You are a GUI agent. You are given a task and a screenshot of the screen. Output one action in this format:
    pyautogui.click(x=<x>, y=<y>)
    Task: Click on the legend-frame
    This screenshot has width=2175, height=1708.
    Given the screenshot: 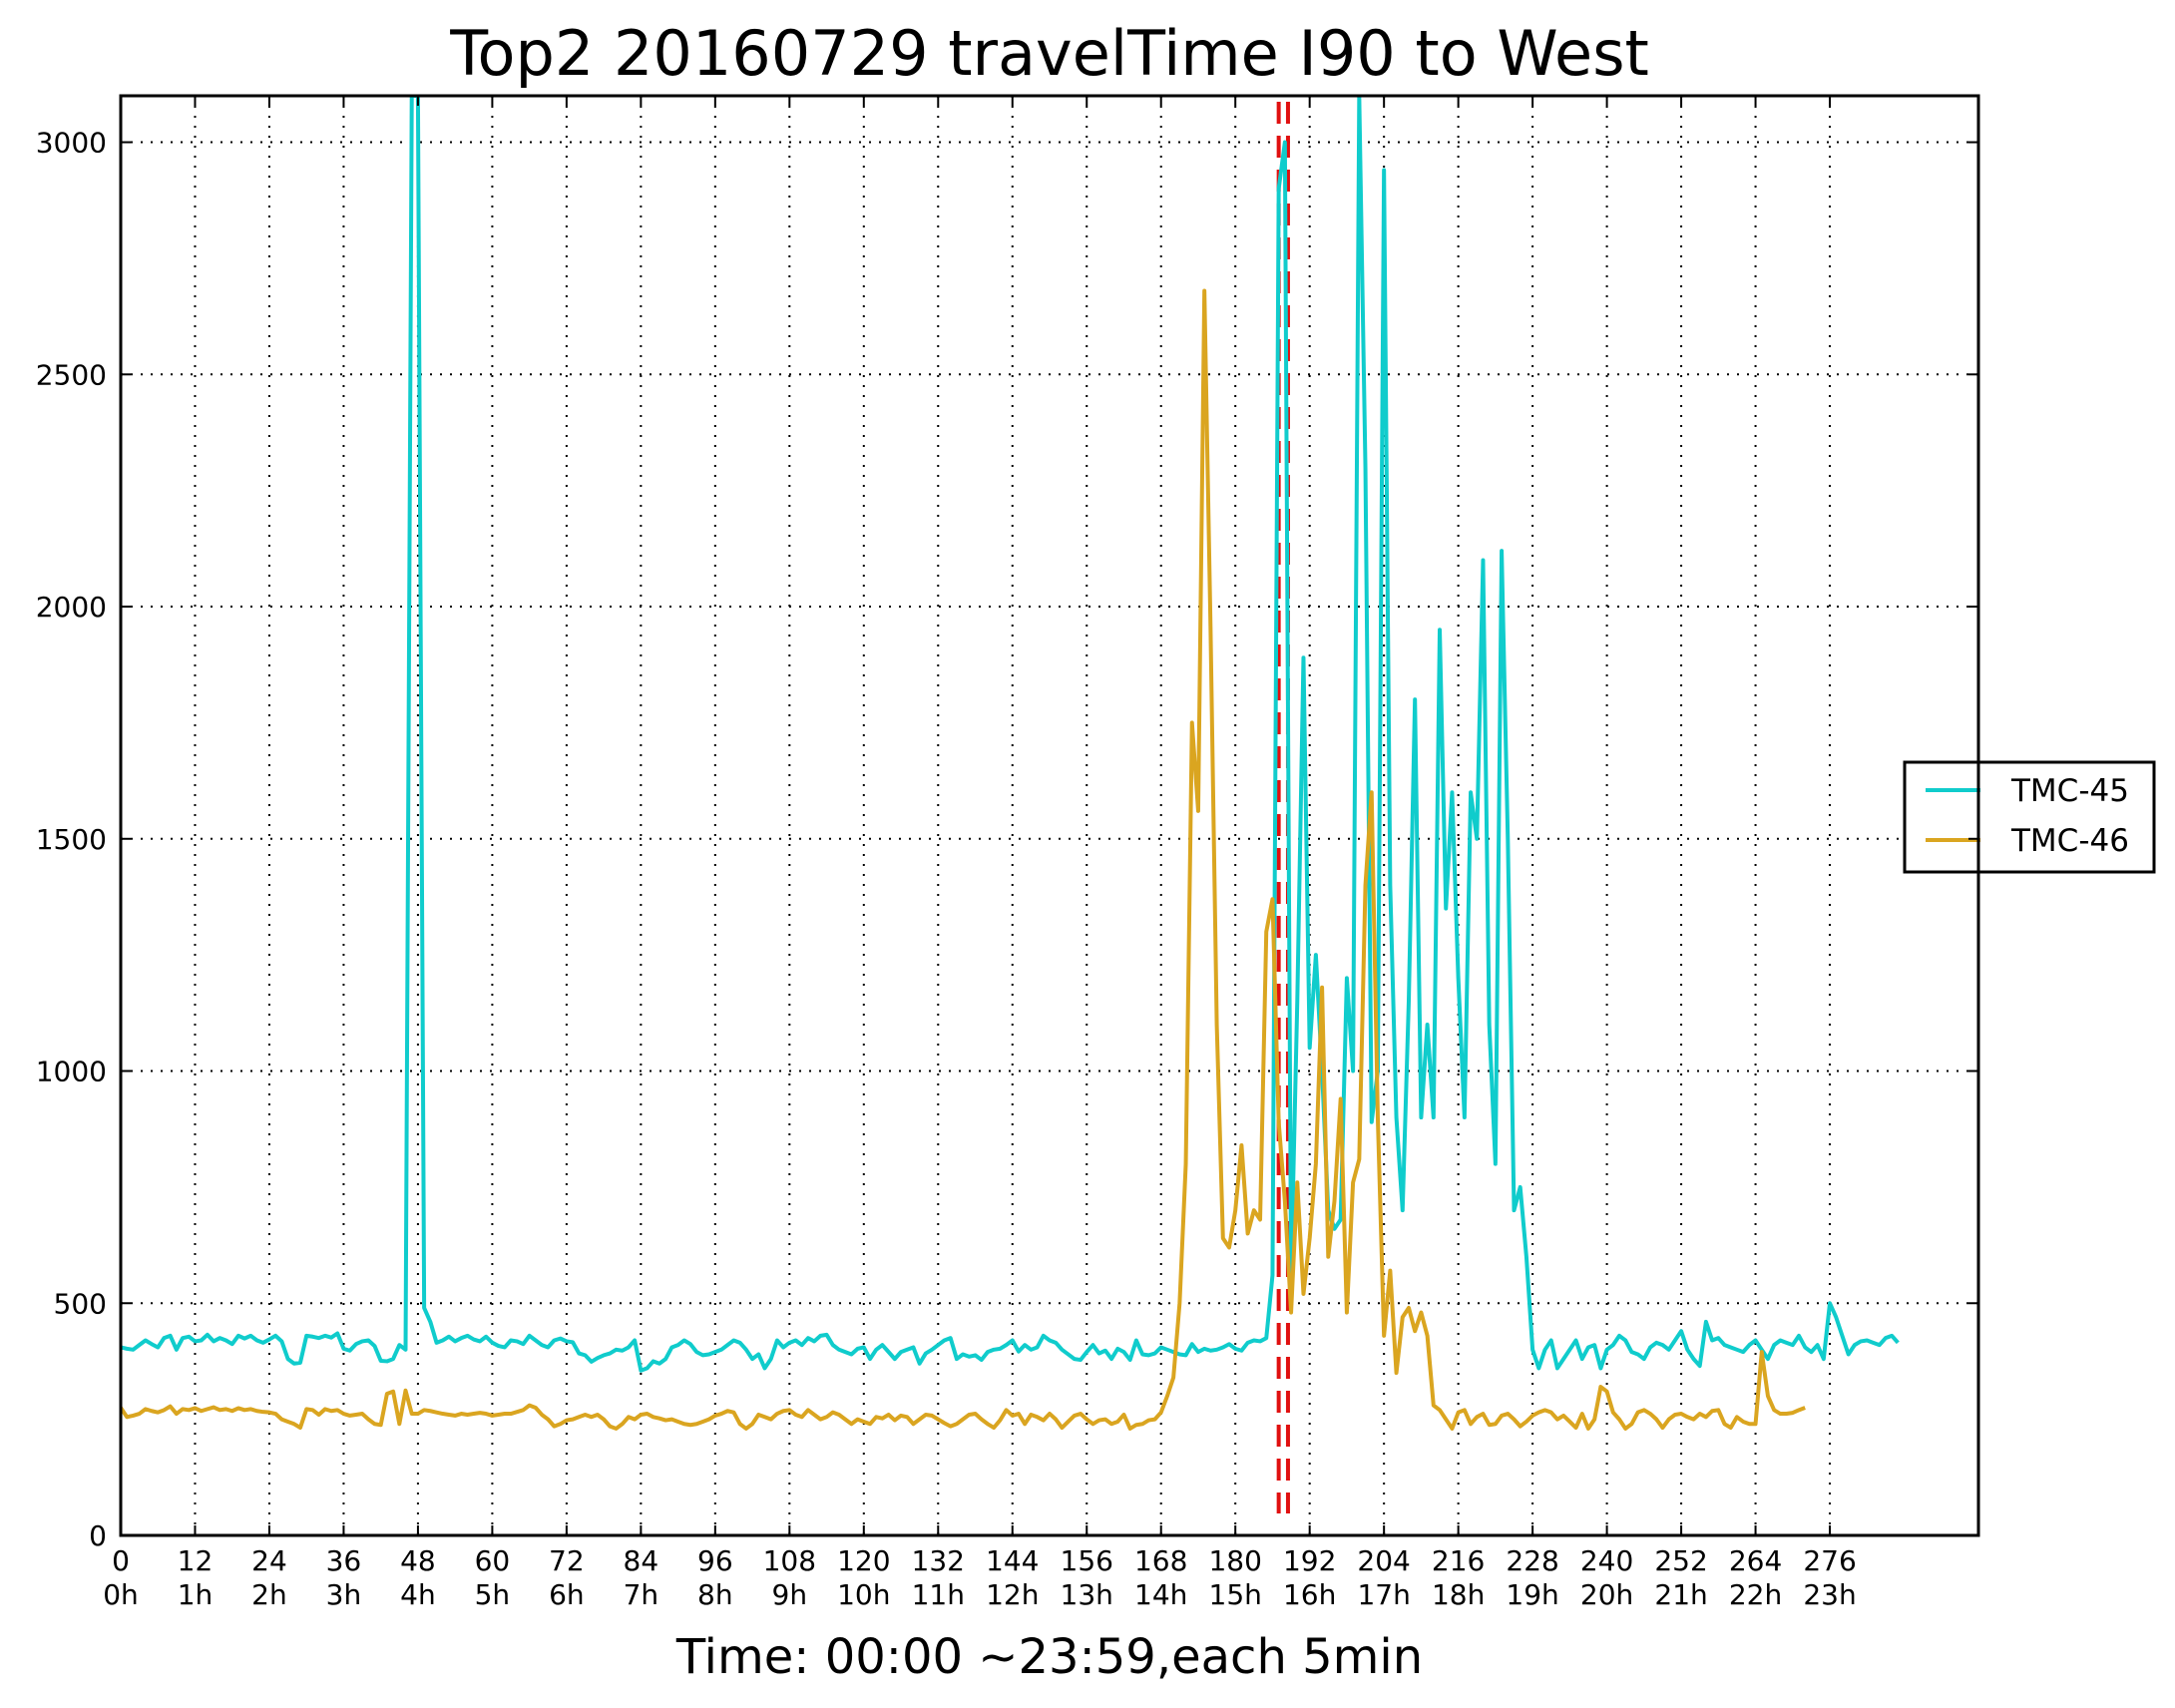 What is the action you would take?
    pyautogui.click(x=2029, y=817)
    